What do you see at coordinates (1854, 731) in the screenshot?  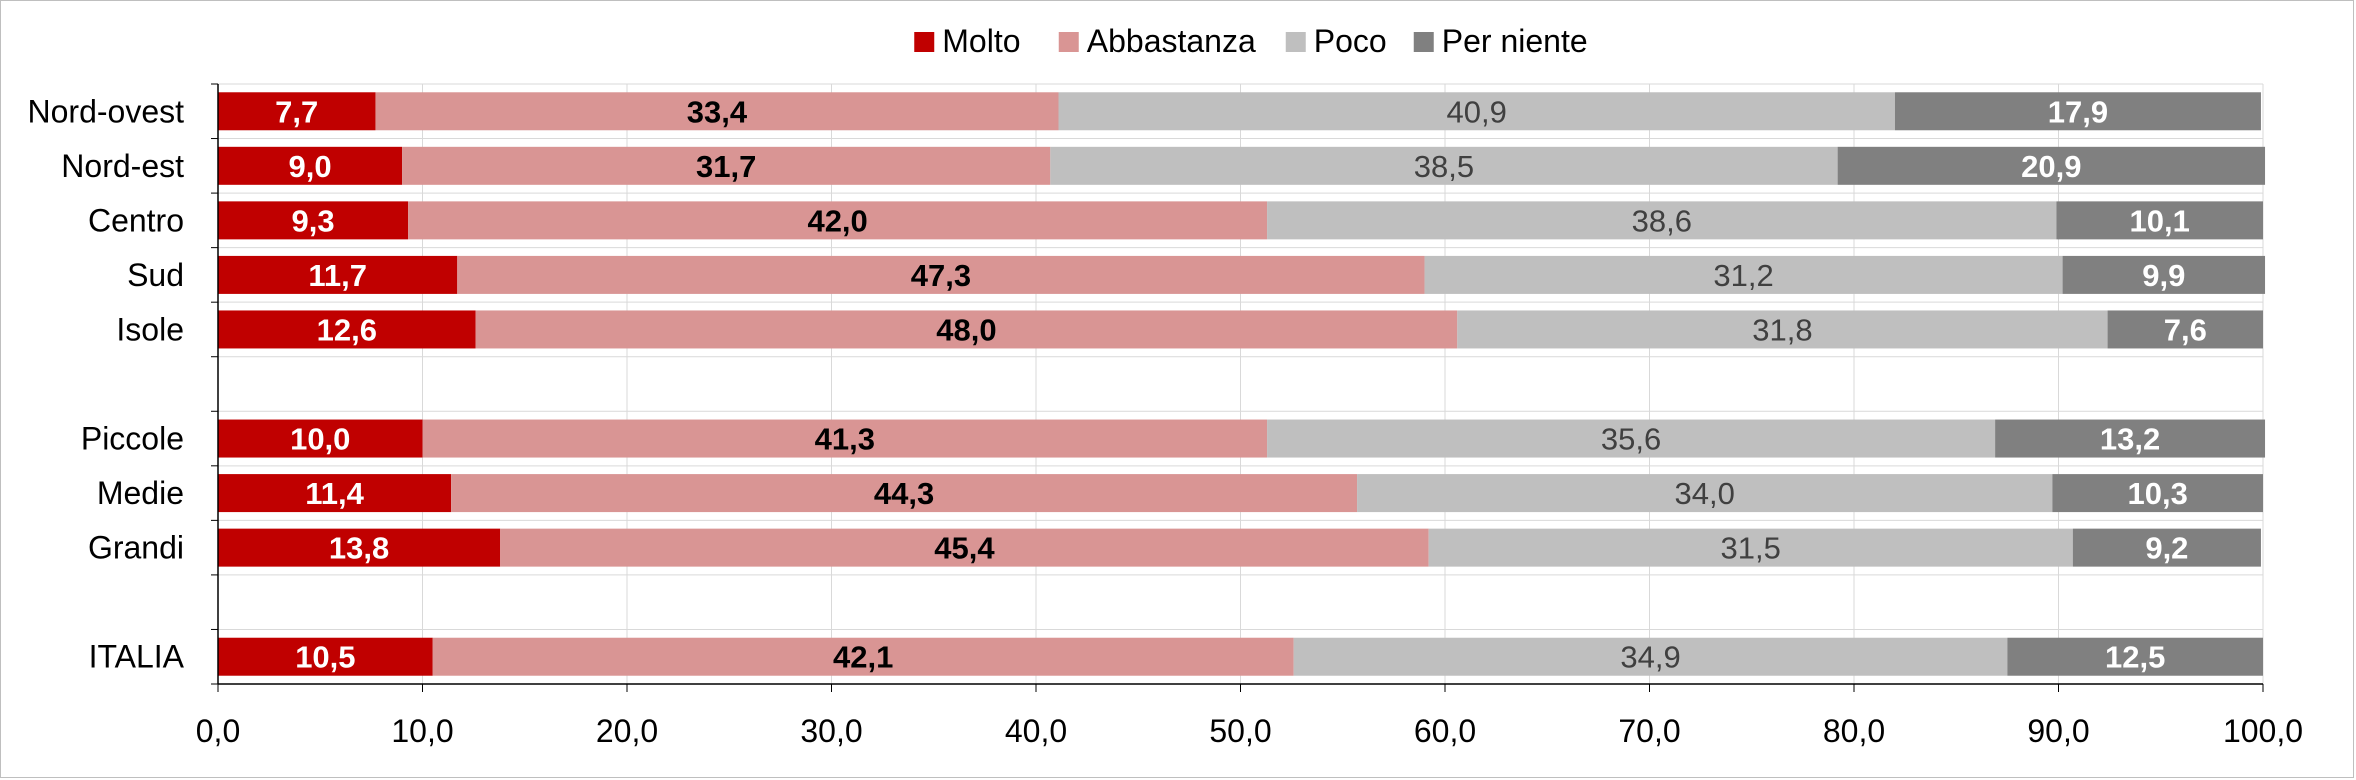 I see `x-tick-label: 80,0` at bounding box center [1854, 731].